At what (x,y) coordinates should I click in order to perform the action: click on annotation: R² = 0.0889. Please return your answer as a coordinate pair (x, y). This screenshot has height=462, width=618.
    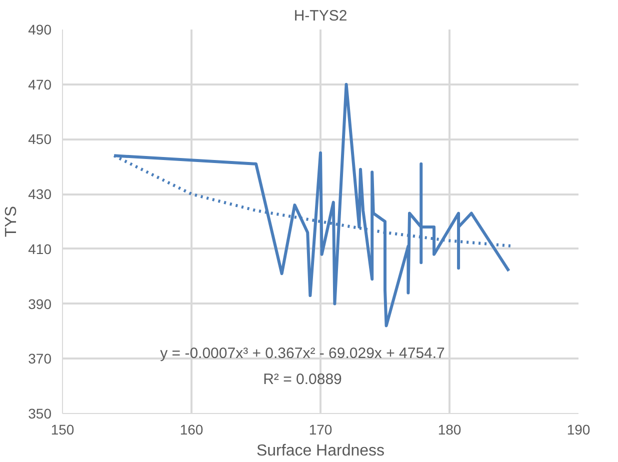
    Looking at the image, I should click on (302, 379).